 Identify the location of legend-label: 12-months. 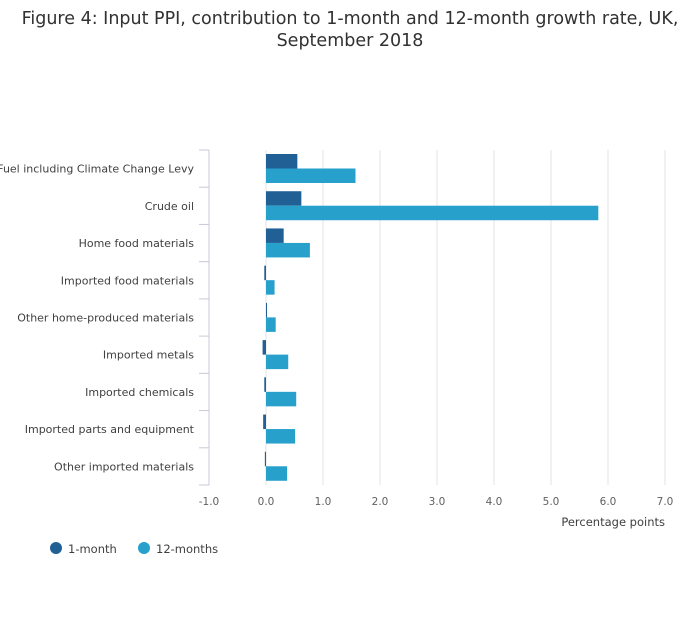
(187, 549).